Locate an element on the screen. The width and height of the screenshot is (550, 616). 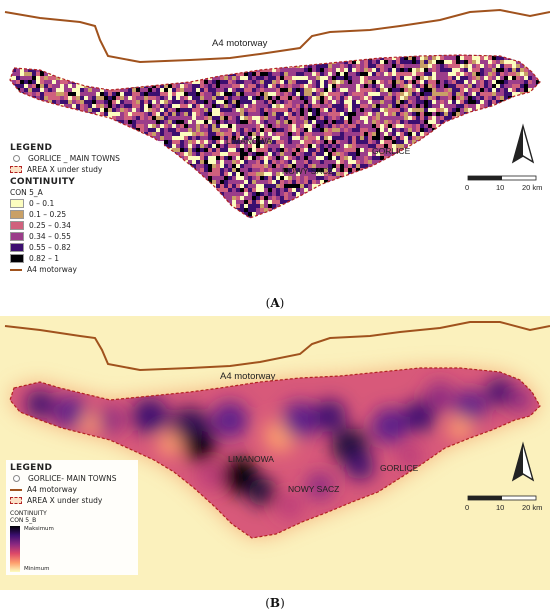
panel-label-a: (A) is located at coordinates (275, 303).